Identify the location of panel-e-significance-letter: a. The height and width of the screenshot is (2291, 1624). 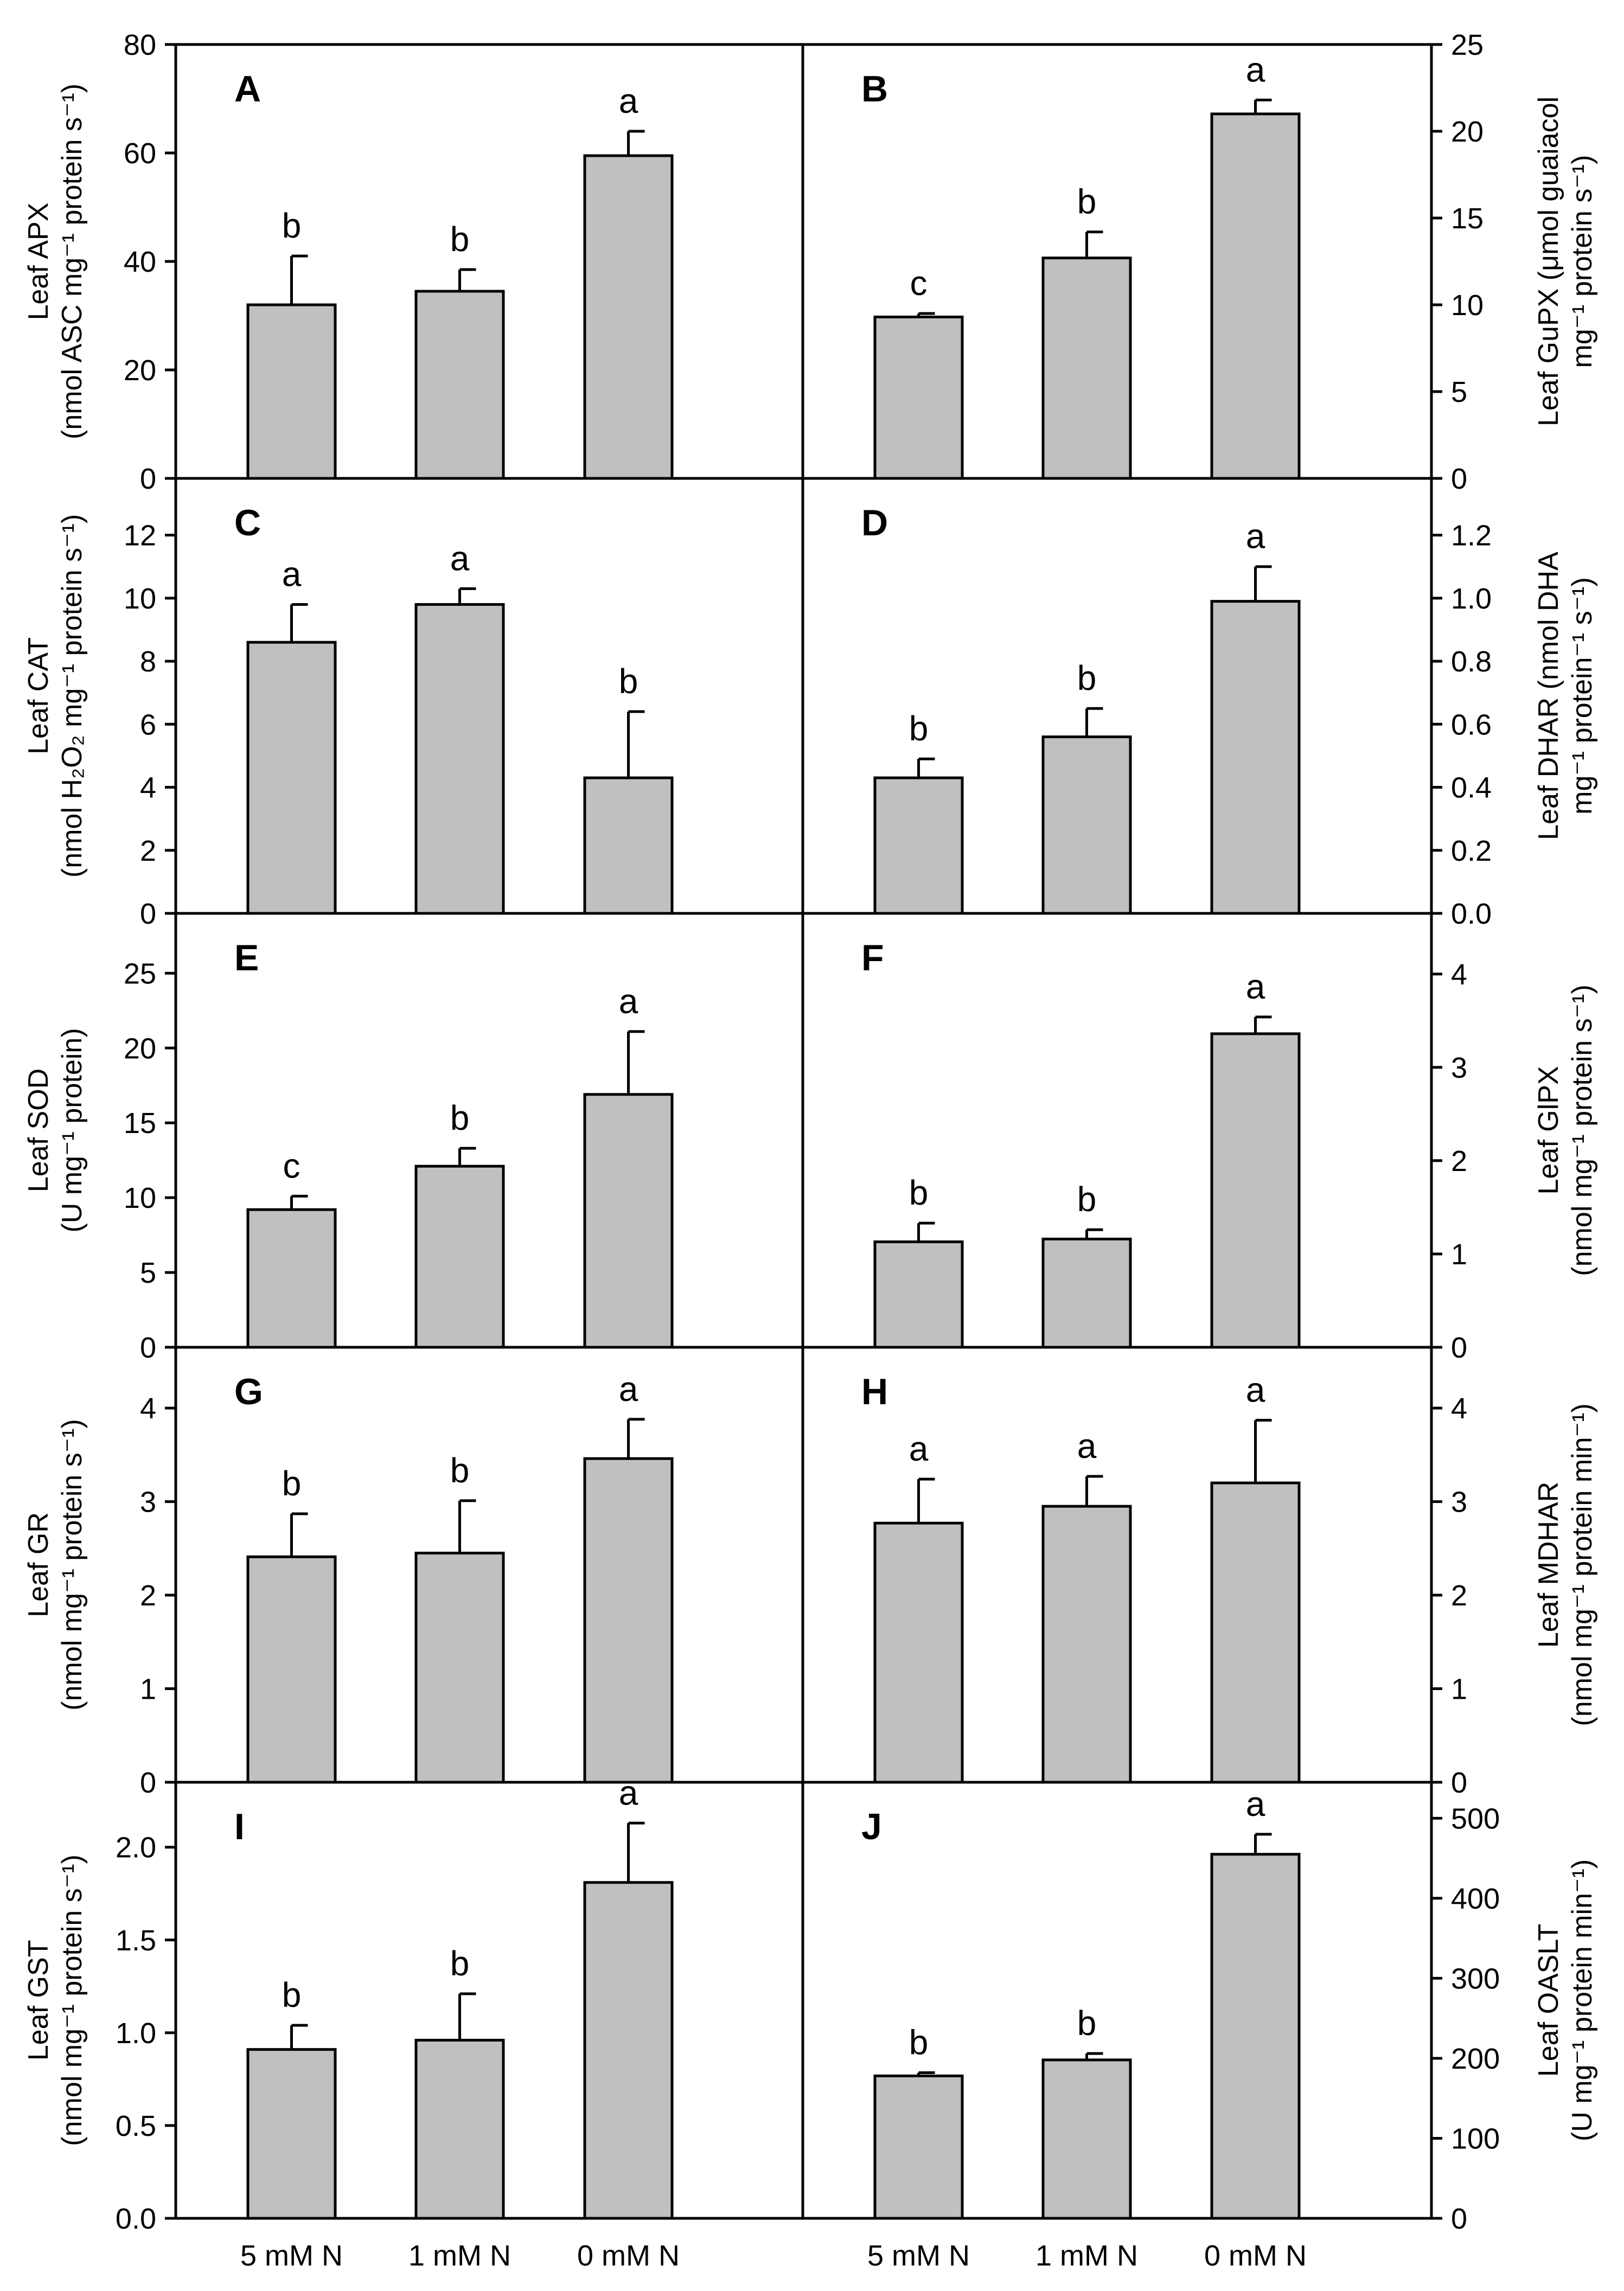
(628, 1001).